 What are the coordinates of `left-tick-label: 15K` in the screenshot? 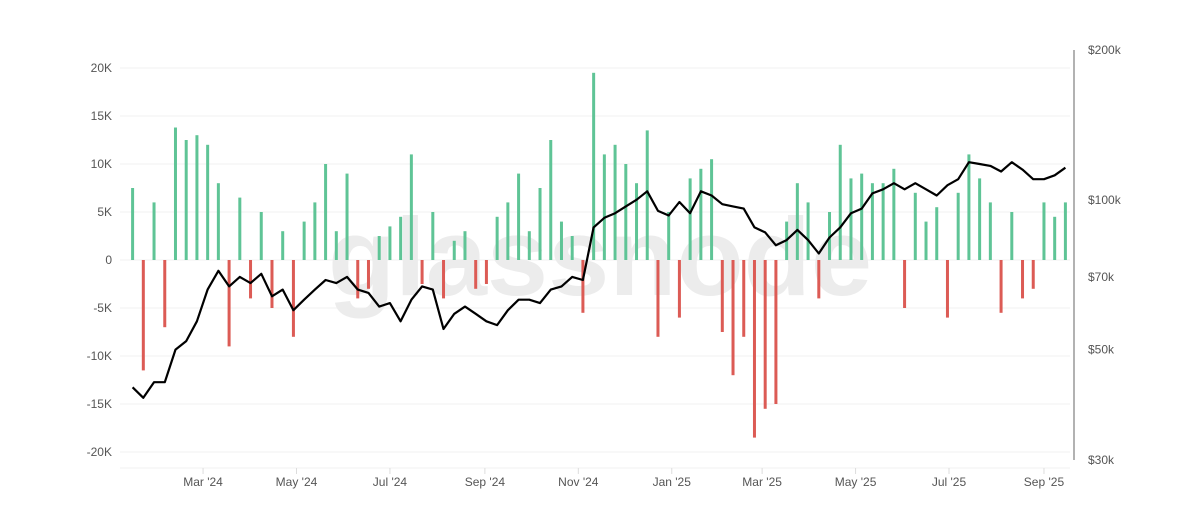 It's located at (101, 116).